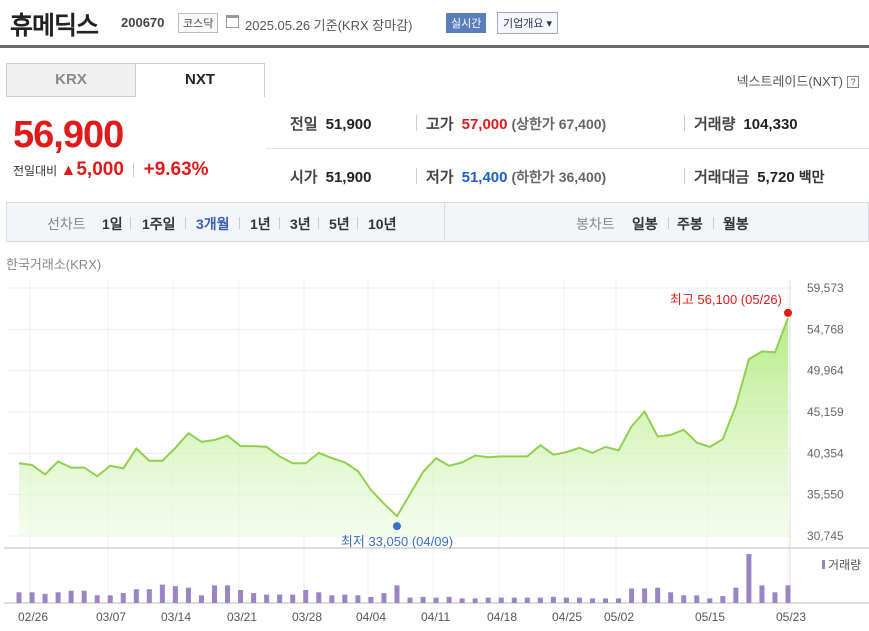  What do you see at coordinates (159, 224) in the screenshot?
I see `period-1w: 1주일` at bounding box center [159, 224].